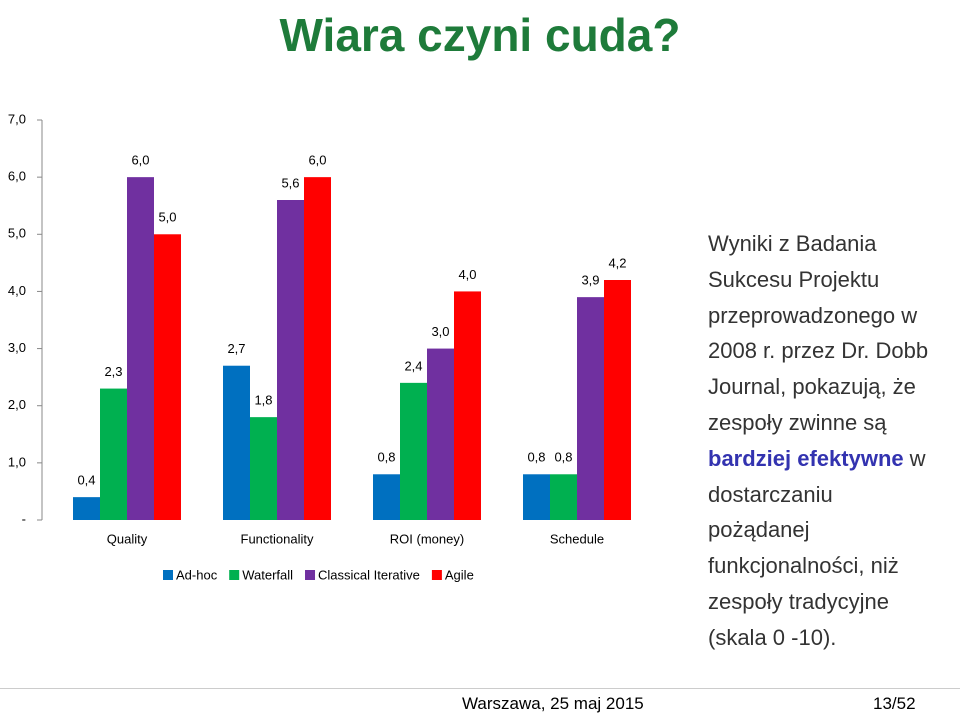 The height and width of the screenshot is (715, 960). Describe the element at coordinates (553, 703) in the screenshot. I see `footer-place-date: Warszawa, 25 maj 2015` at that location.